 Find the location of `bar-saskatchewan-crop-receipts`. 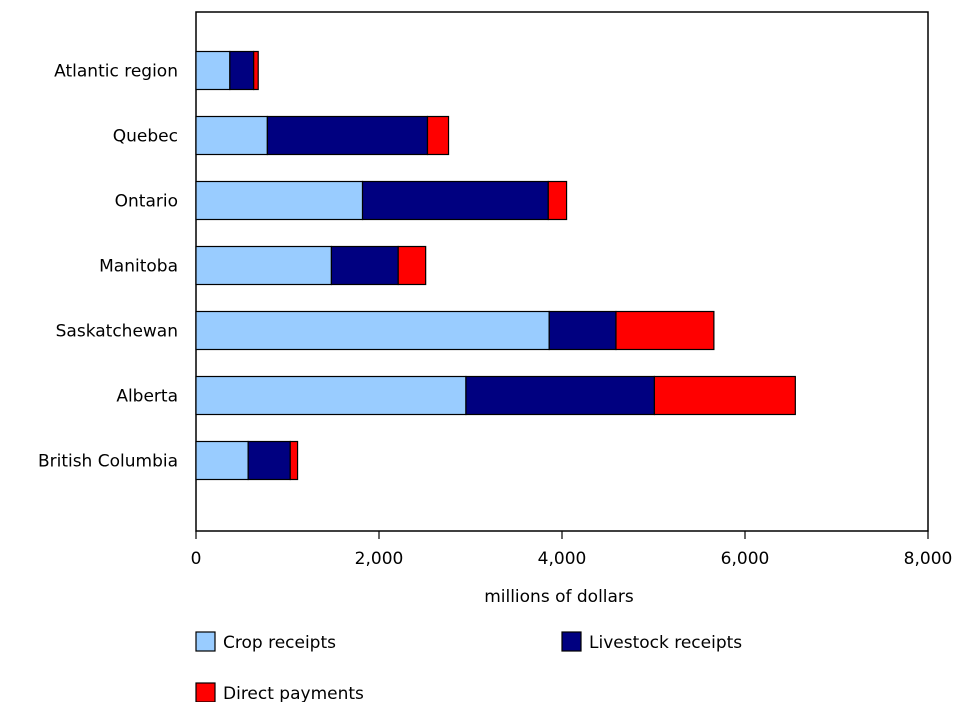

bar-saskatchewan-crop-receipts is located at coordinates (372, 330).